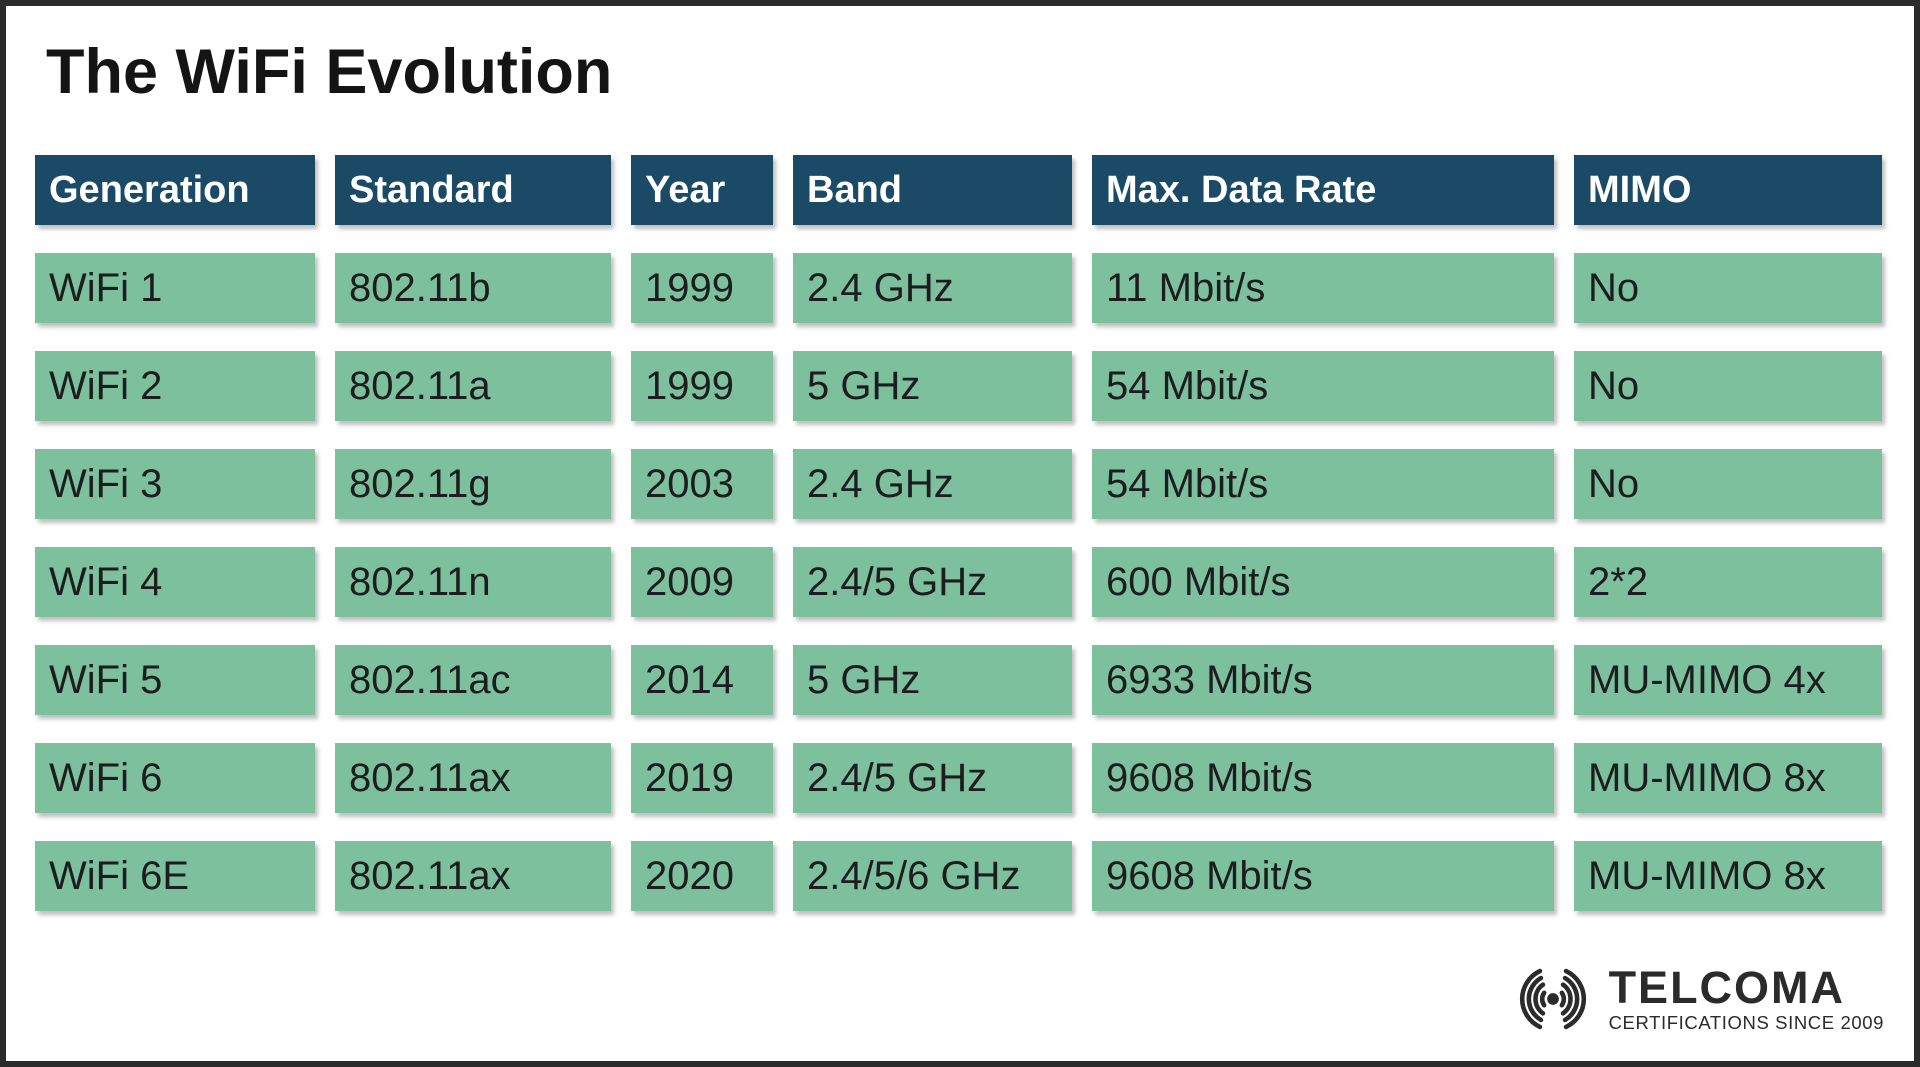 The height and width of the screenshot is (1067, 1920). Describe the element at coordinates (1323, 190) in the screenshot. I see `header-cell-max-data-rate: Max. Data Rate` at that location.